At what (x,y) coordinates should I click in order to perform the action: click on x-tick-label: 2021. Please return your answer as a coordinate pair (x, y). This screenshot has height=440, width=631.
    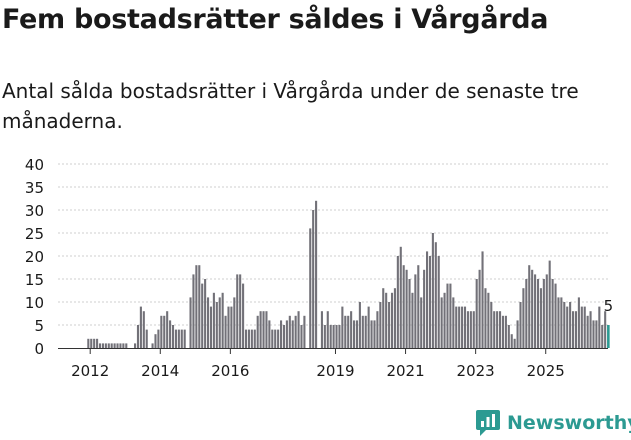
    Looking at the image, I should click on (405, 371).